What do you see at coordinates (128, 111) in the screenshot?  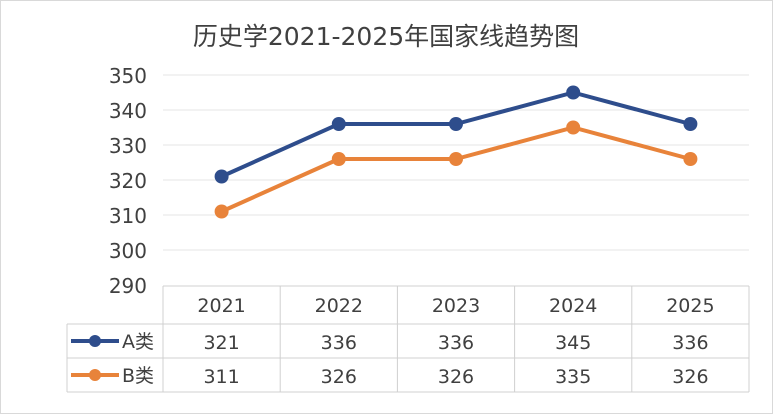 I see `y-tick-label: 340` at bounding box center [128, 111].